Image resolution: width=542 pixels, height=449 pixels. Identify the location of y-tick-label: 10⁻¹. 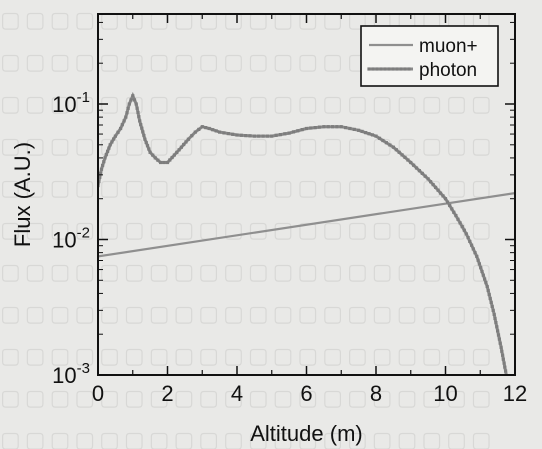
(71, 103).